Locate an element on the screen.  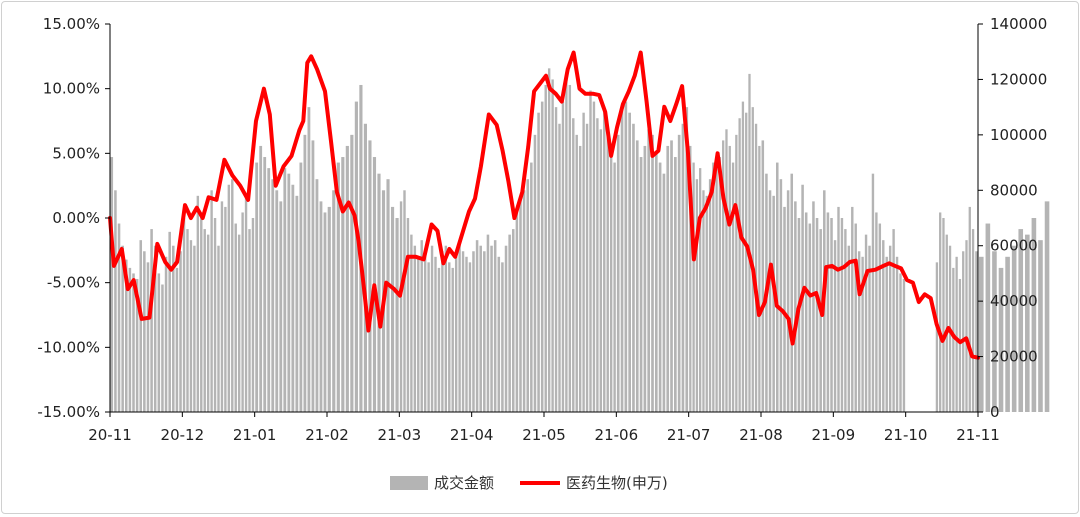
left-tick-label: -10.00% is located at coordinates (68, 347).